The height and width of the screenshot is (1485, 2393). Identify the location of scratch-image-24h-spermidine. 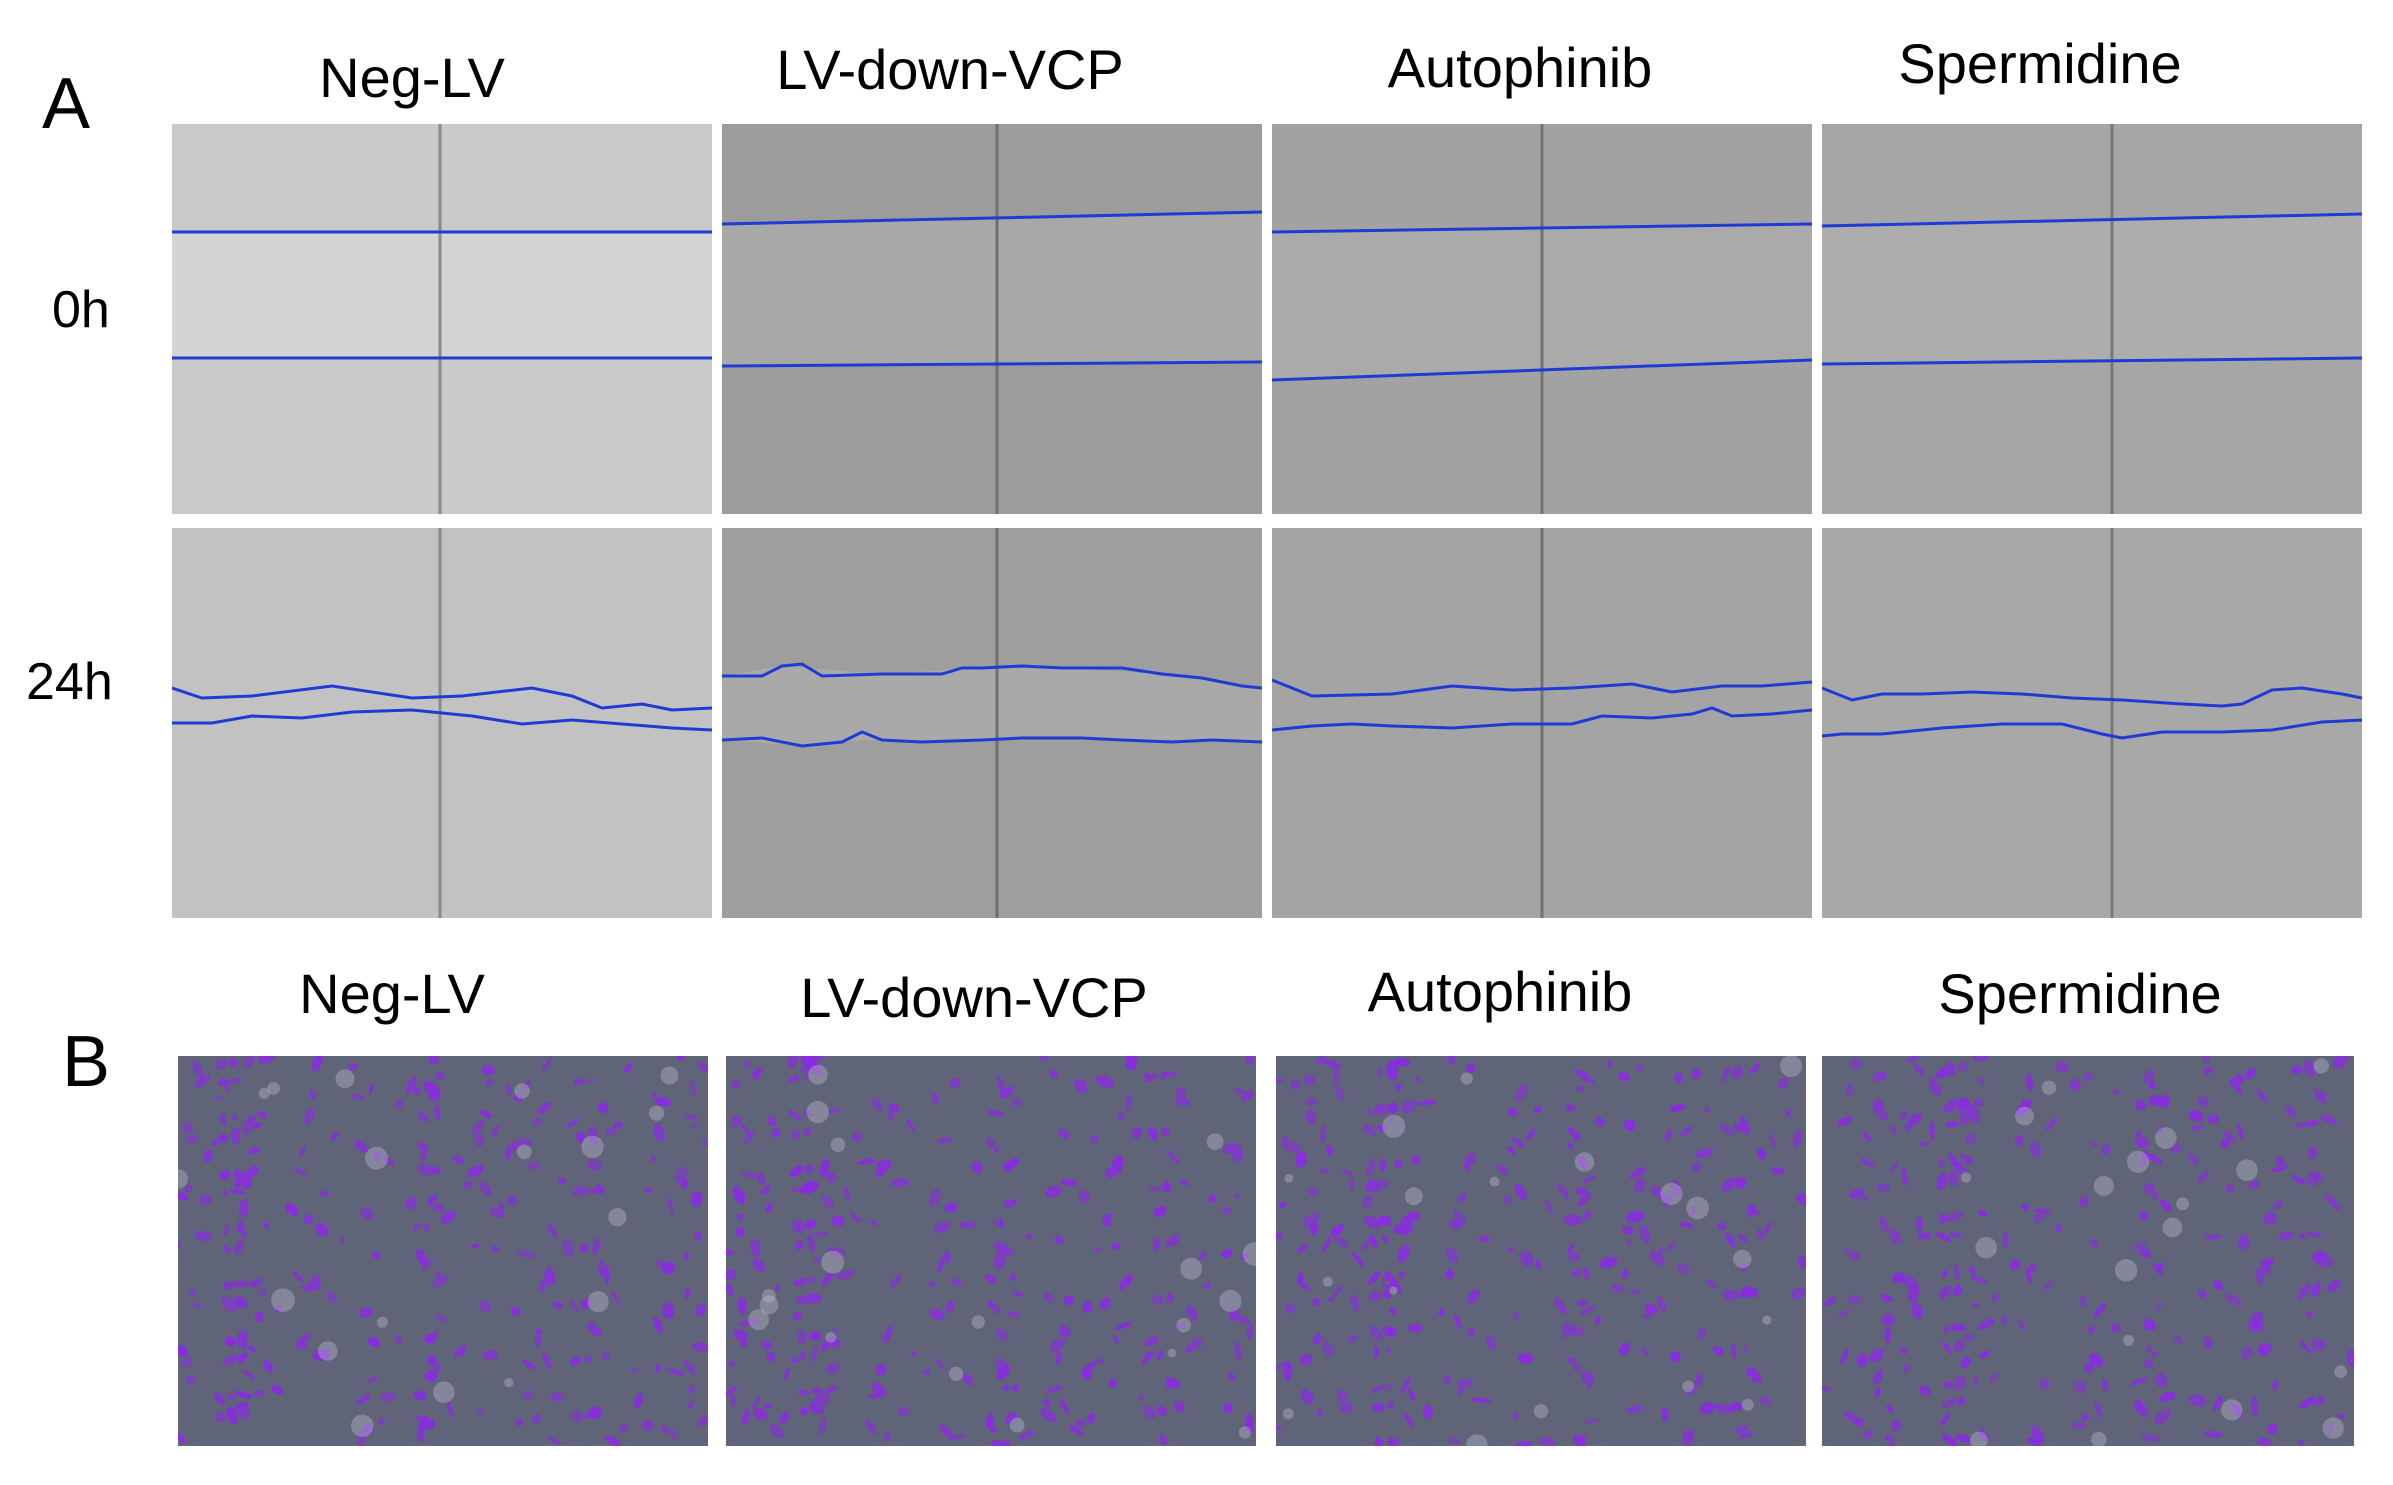
(2092, 723).